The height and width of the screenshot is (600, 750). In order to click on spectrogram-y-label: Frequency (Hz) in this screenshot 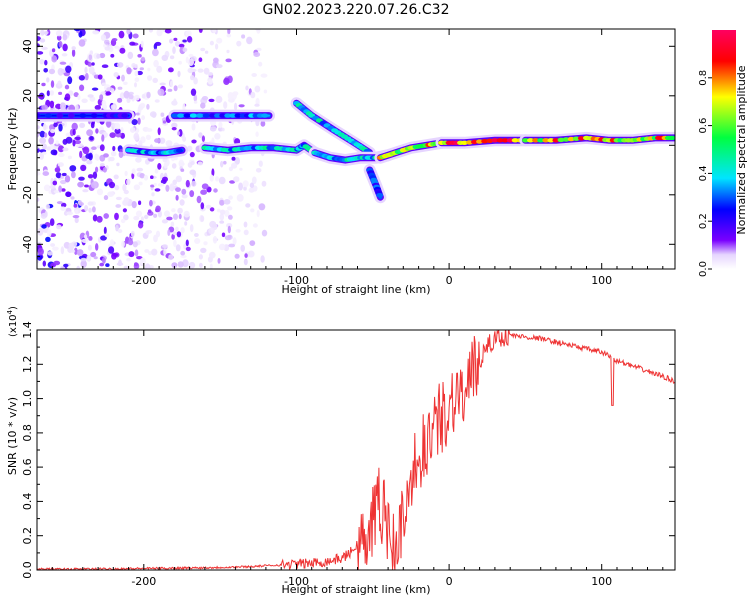, I will do `click(12, 149)`.